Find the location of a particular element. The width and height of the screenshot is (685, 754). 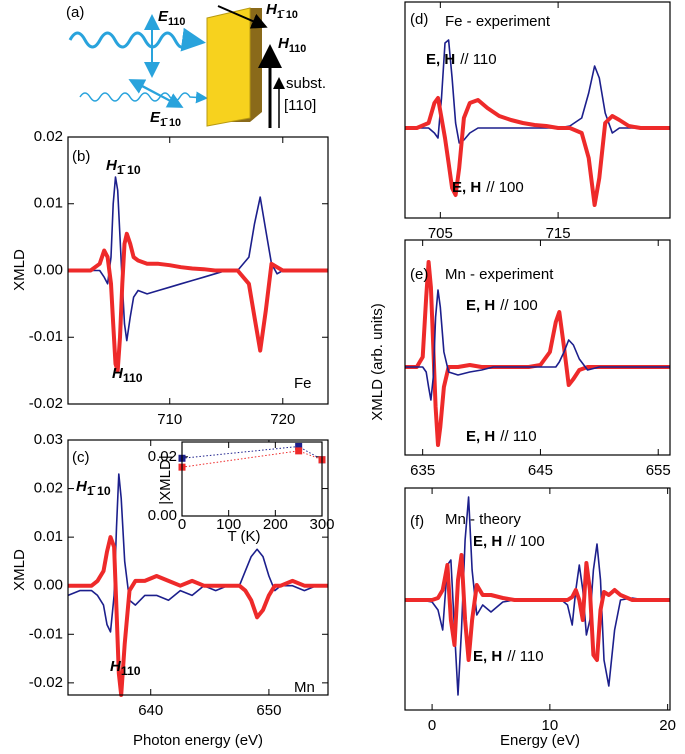

annotation: E1̄ 10 is located at coordinates (165, 119).